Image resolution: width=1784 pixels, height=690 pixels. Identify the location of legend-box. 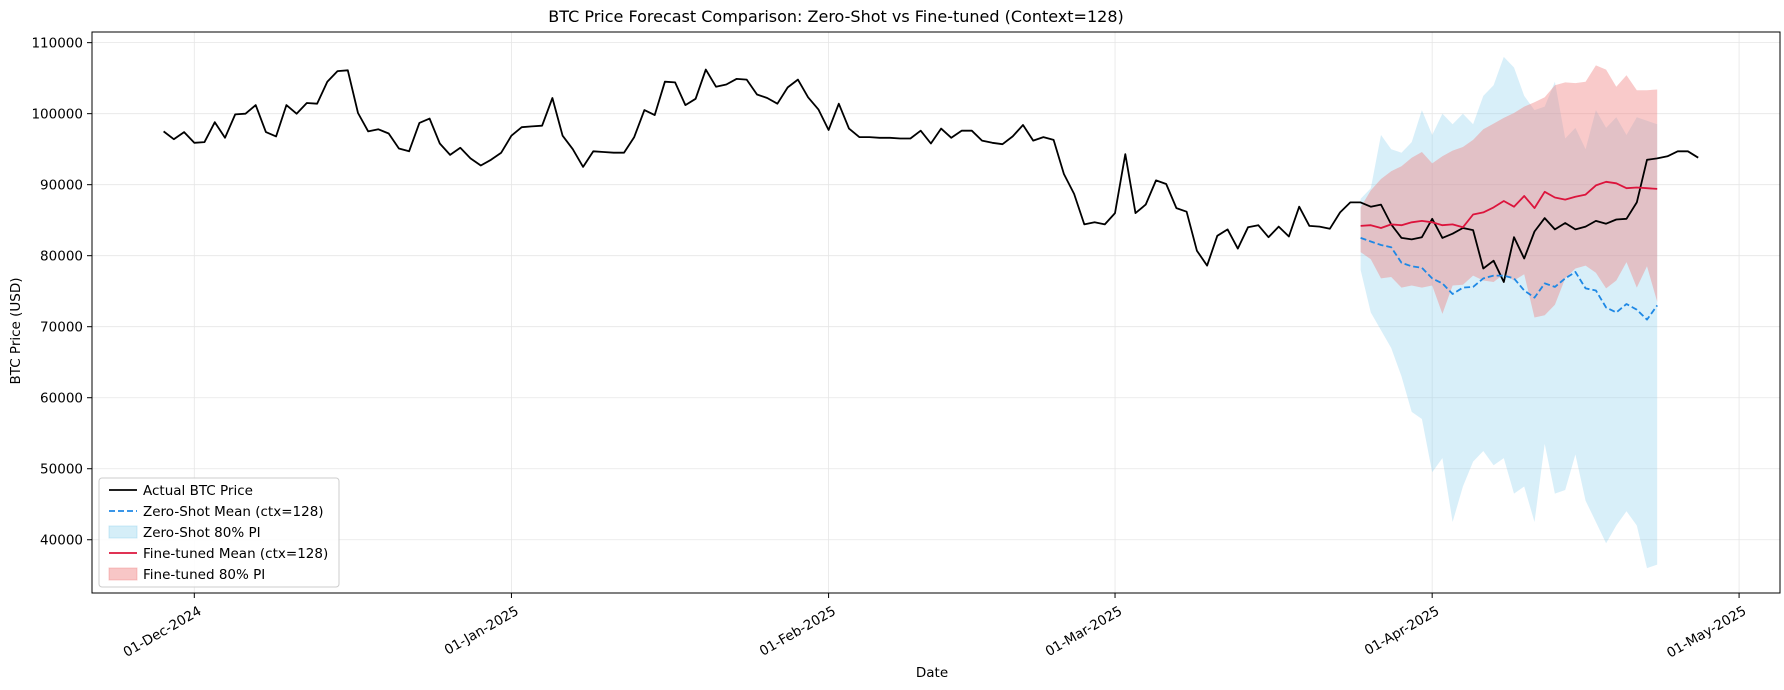
(219, 532).